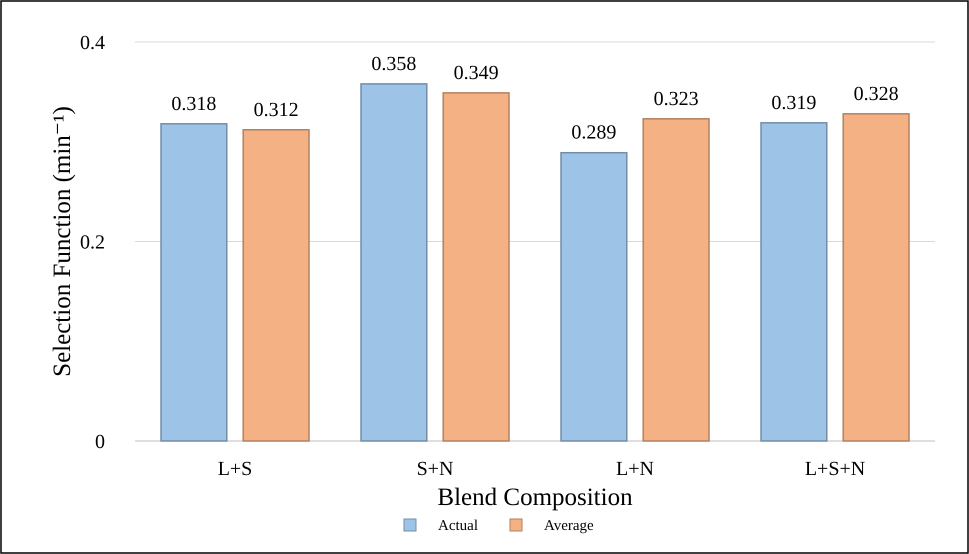 The width and height of the screenshot is (969, 554). Describe the element at coordinates (235, 469) in the screenshot. I see `x-tick-label: L+S` at that location.